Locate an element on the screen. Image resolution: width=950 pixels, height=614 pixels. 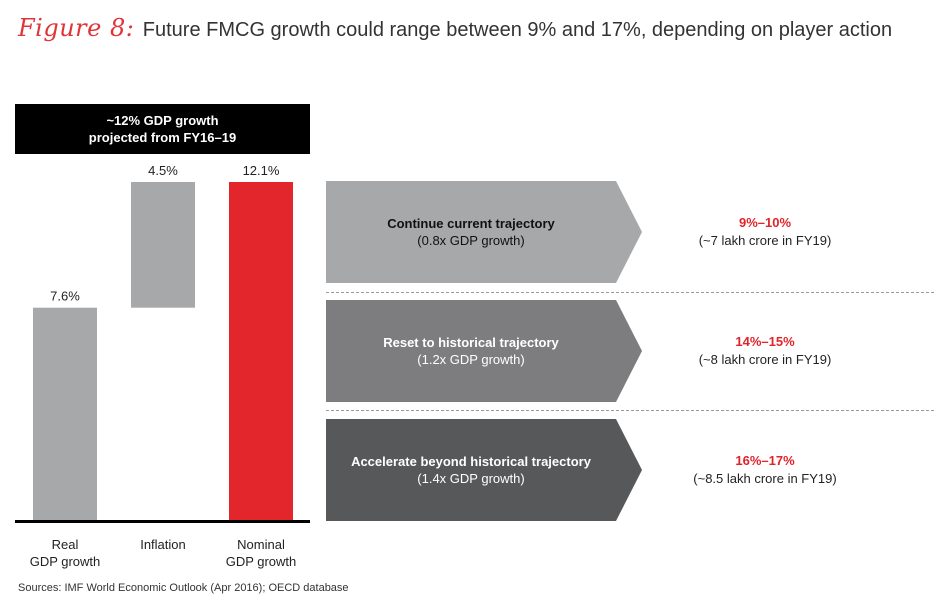
scenario-result-2: 14%–15% (~8 lakh crore in FY19) is located at coordinates (765, 351).